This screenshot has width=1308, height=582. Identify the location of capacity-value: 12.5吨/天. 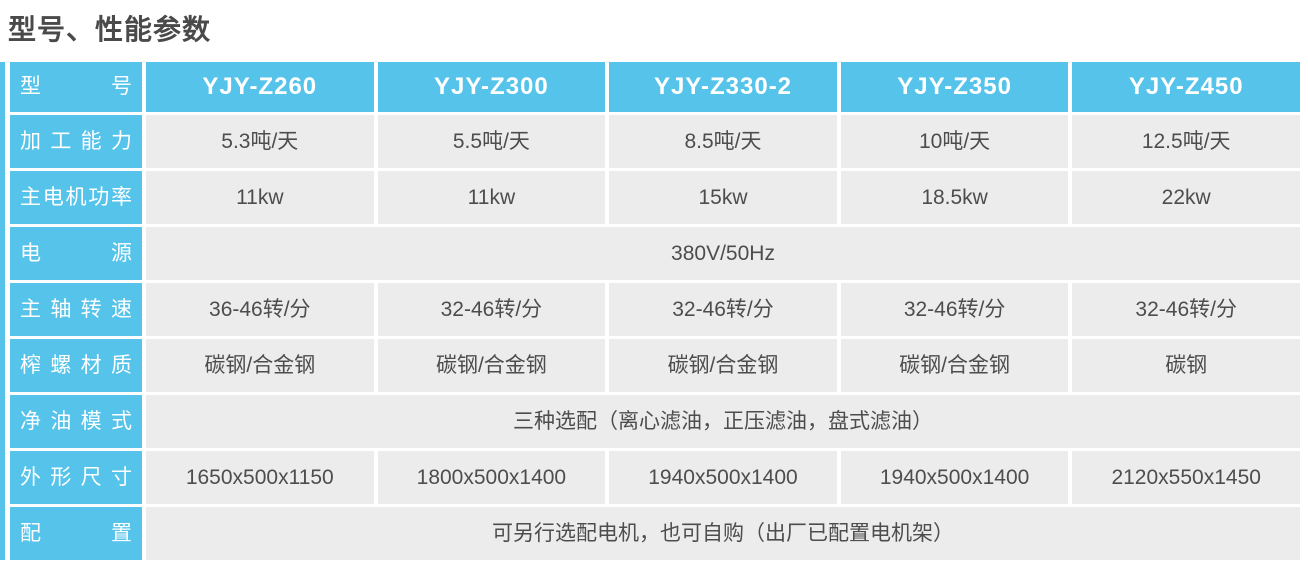
(1186, 141).